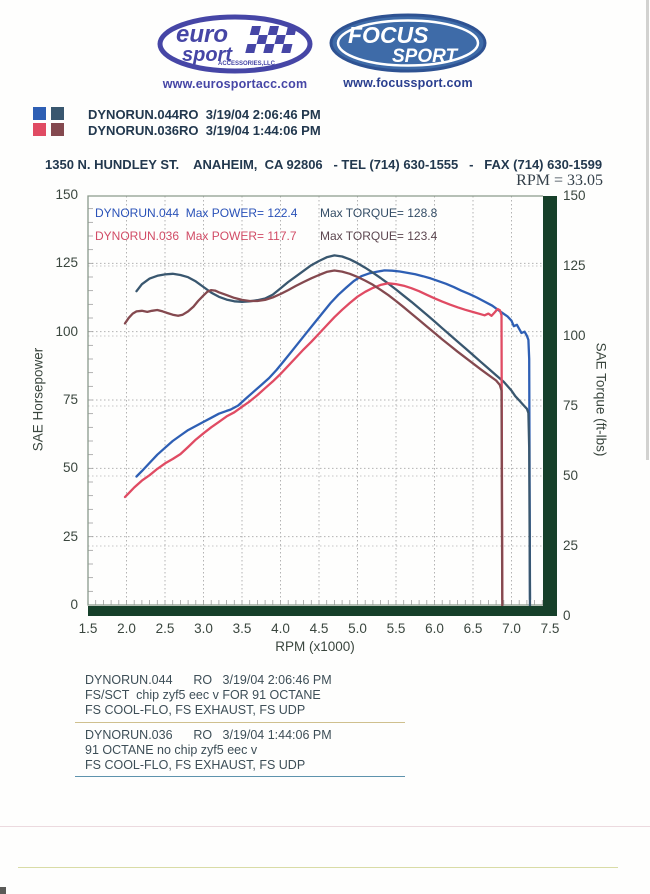  I want to click on x-axis-tick: 6.0, so click(434, 628).